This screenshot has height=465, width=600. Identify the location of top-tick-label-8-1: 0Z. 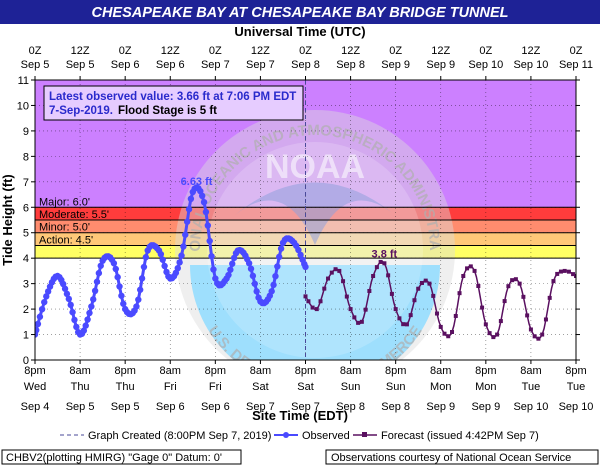
(395, 51).